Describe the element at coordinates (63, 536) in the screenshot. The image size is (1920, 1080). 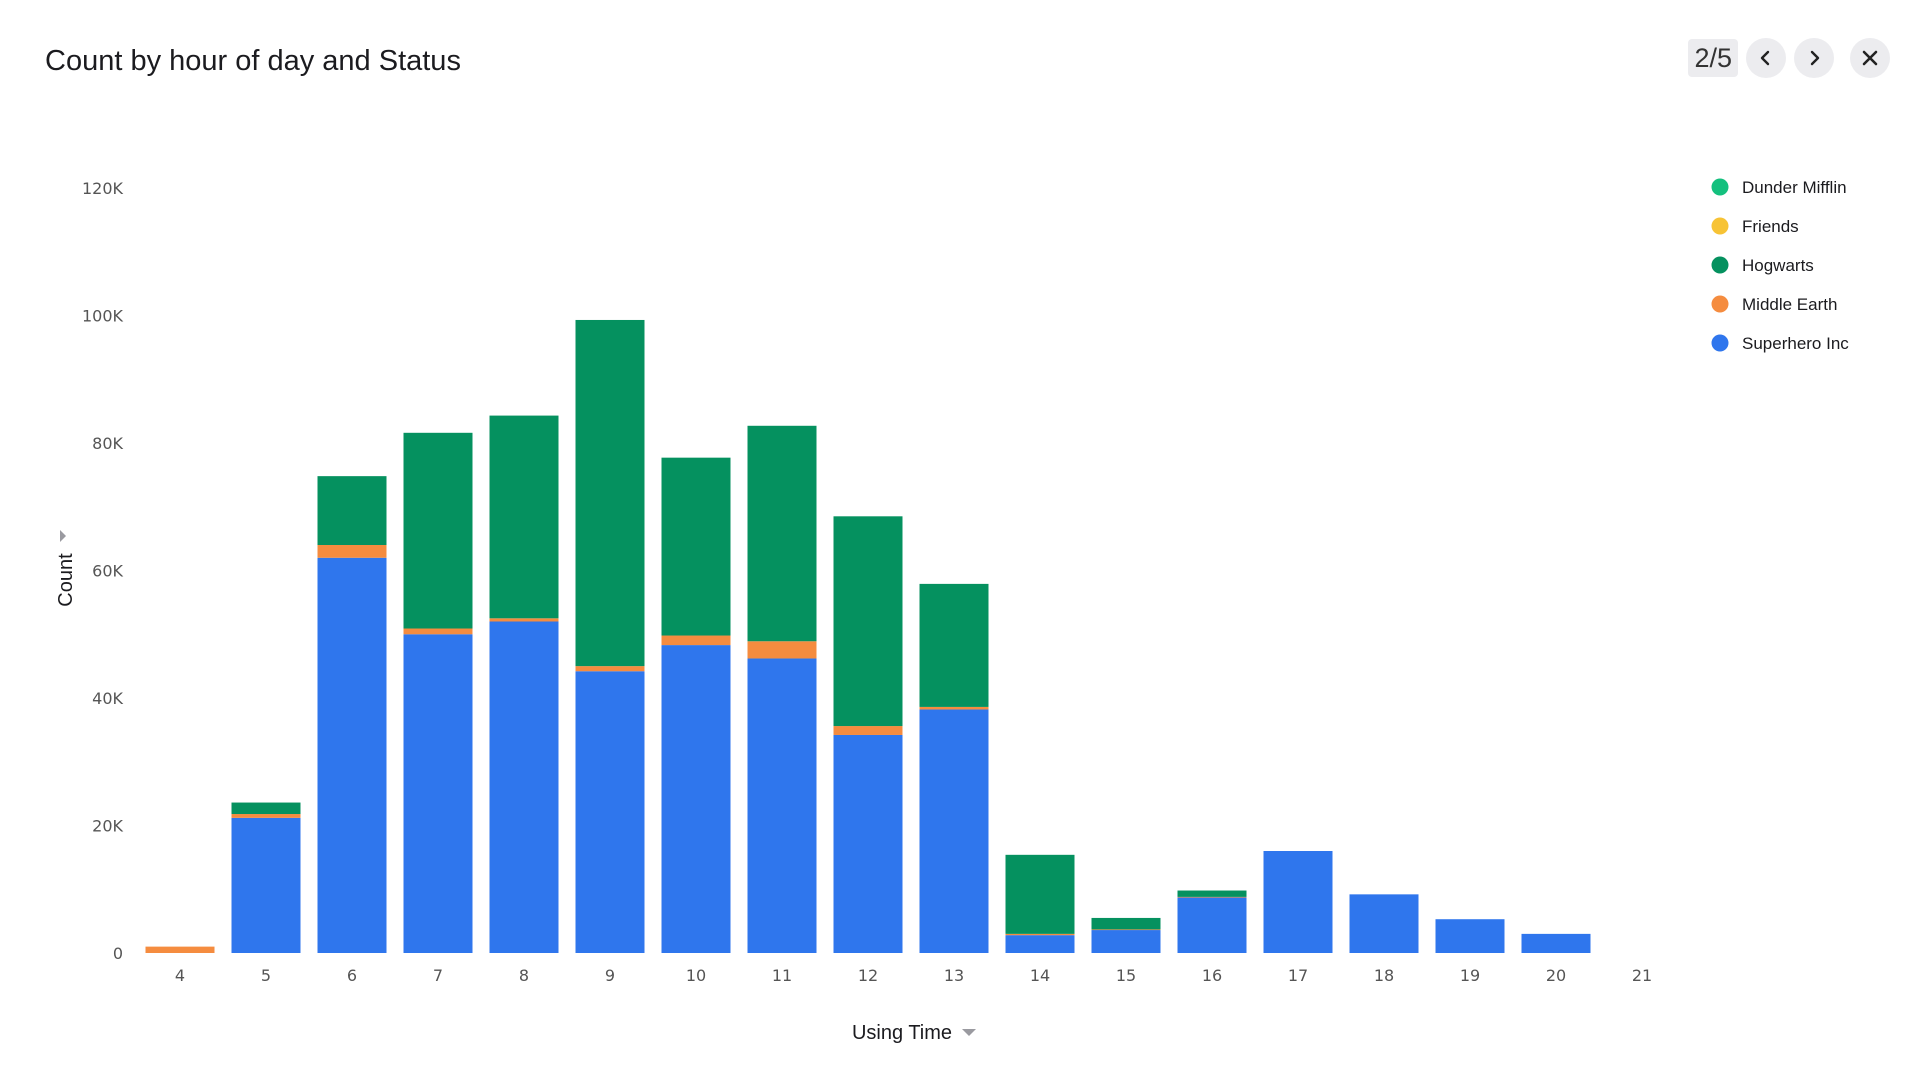
I see `caret-right-icon` at that location.